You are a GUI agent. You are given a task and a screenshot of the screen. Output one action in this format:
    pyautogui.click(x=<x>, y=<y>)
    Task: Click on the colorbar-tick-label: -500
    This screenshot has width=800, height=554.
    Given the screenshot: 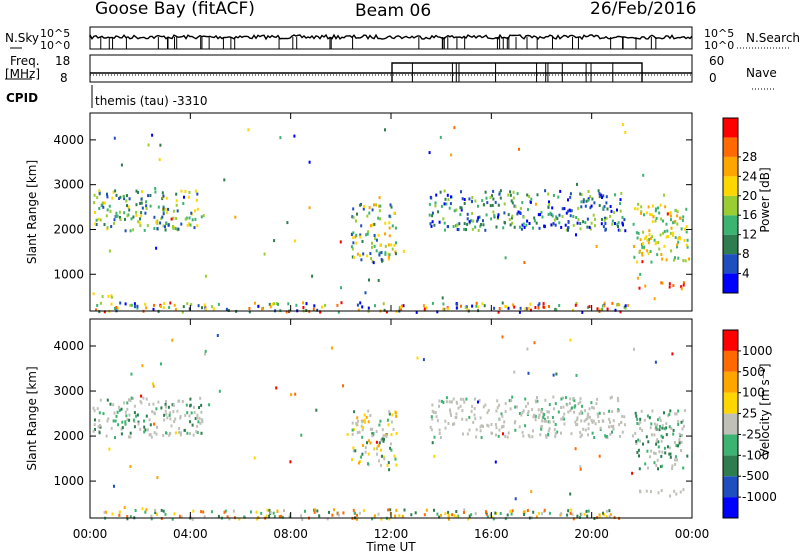 What is the action you would take?
    pyautogui.click(x=755, y=476)
    